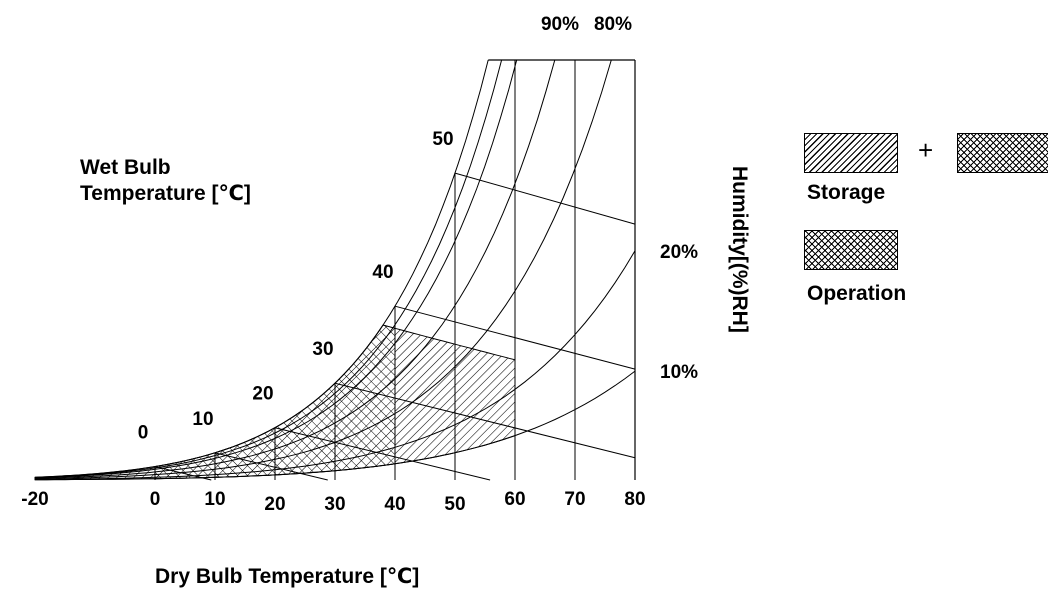 The height and width of the screenshot is (597, 1048). Describe the element at coordinates (322, 349) in the screenshot. I see `wet-bulb-tick-label: 30` at that location.